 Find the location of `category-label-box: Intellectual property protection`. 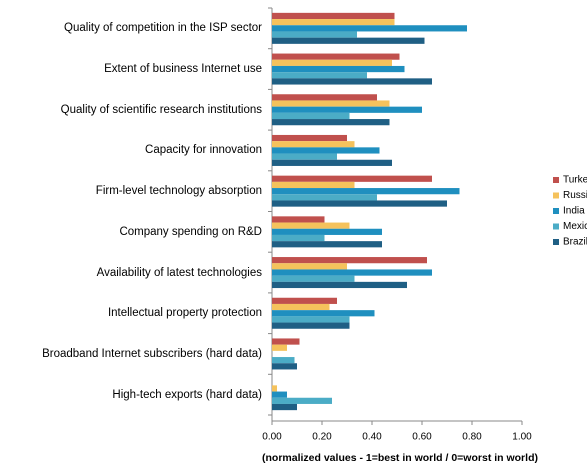

category-label-box: Intellectual property protection is located at coordinates (137, 313).